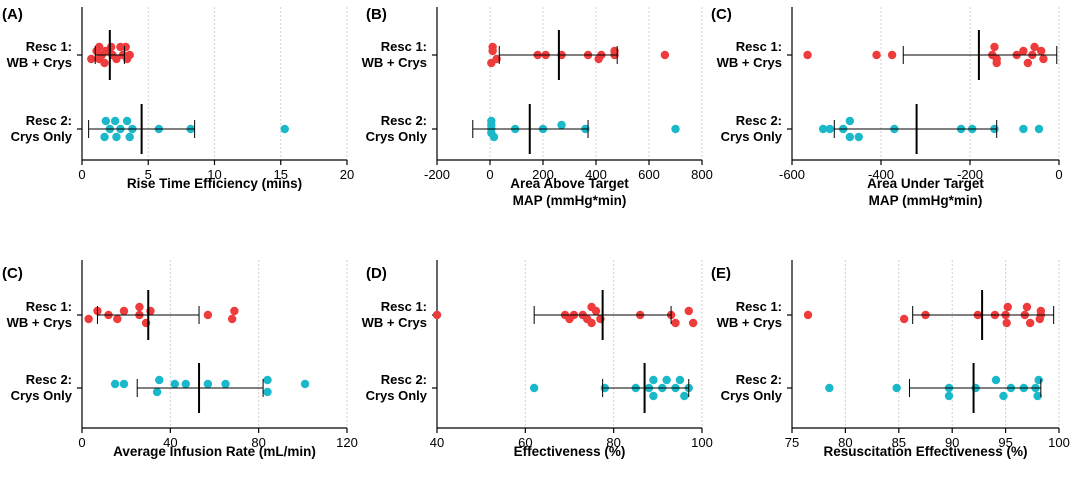  What do you see at coordinates (170, 442) in the screenshot?
I see `x-tick-label: 40` at bounding box center [170, 442].